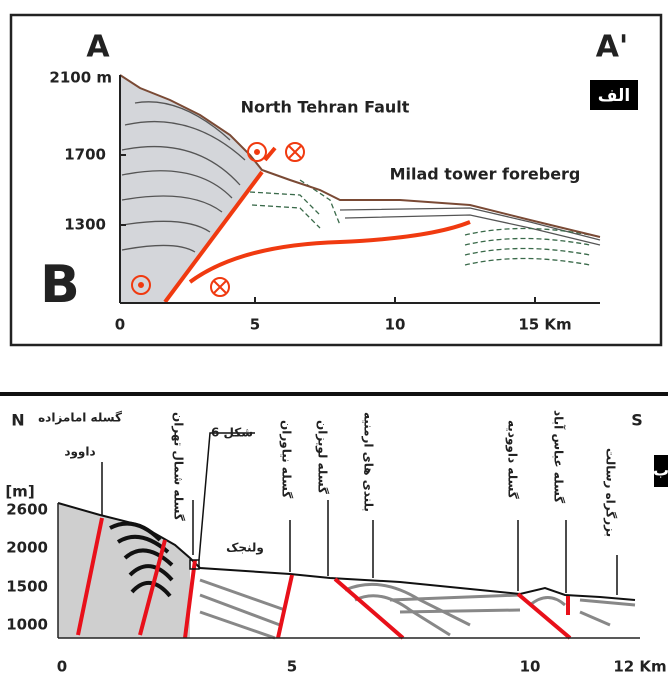 The width and height of the screenshot is (668, 683). What do you see at coordinates (325, 107) in the screenshot?
I see `fault-label: North Tehran Fault` at bounding box center [325, 107].